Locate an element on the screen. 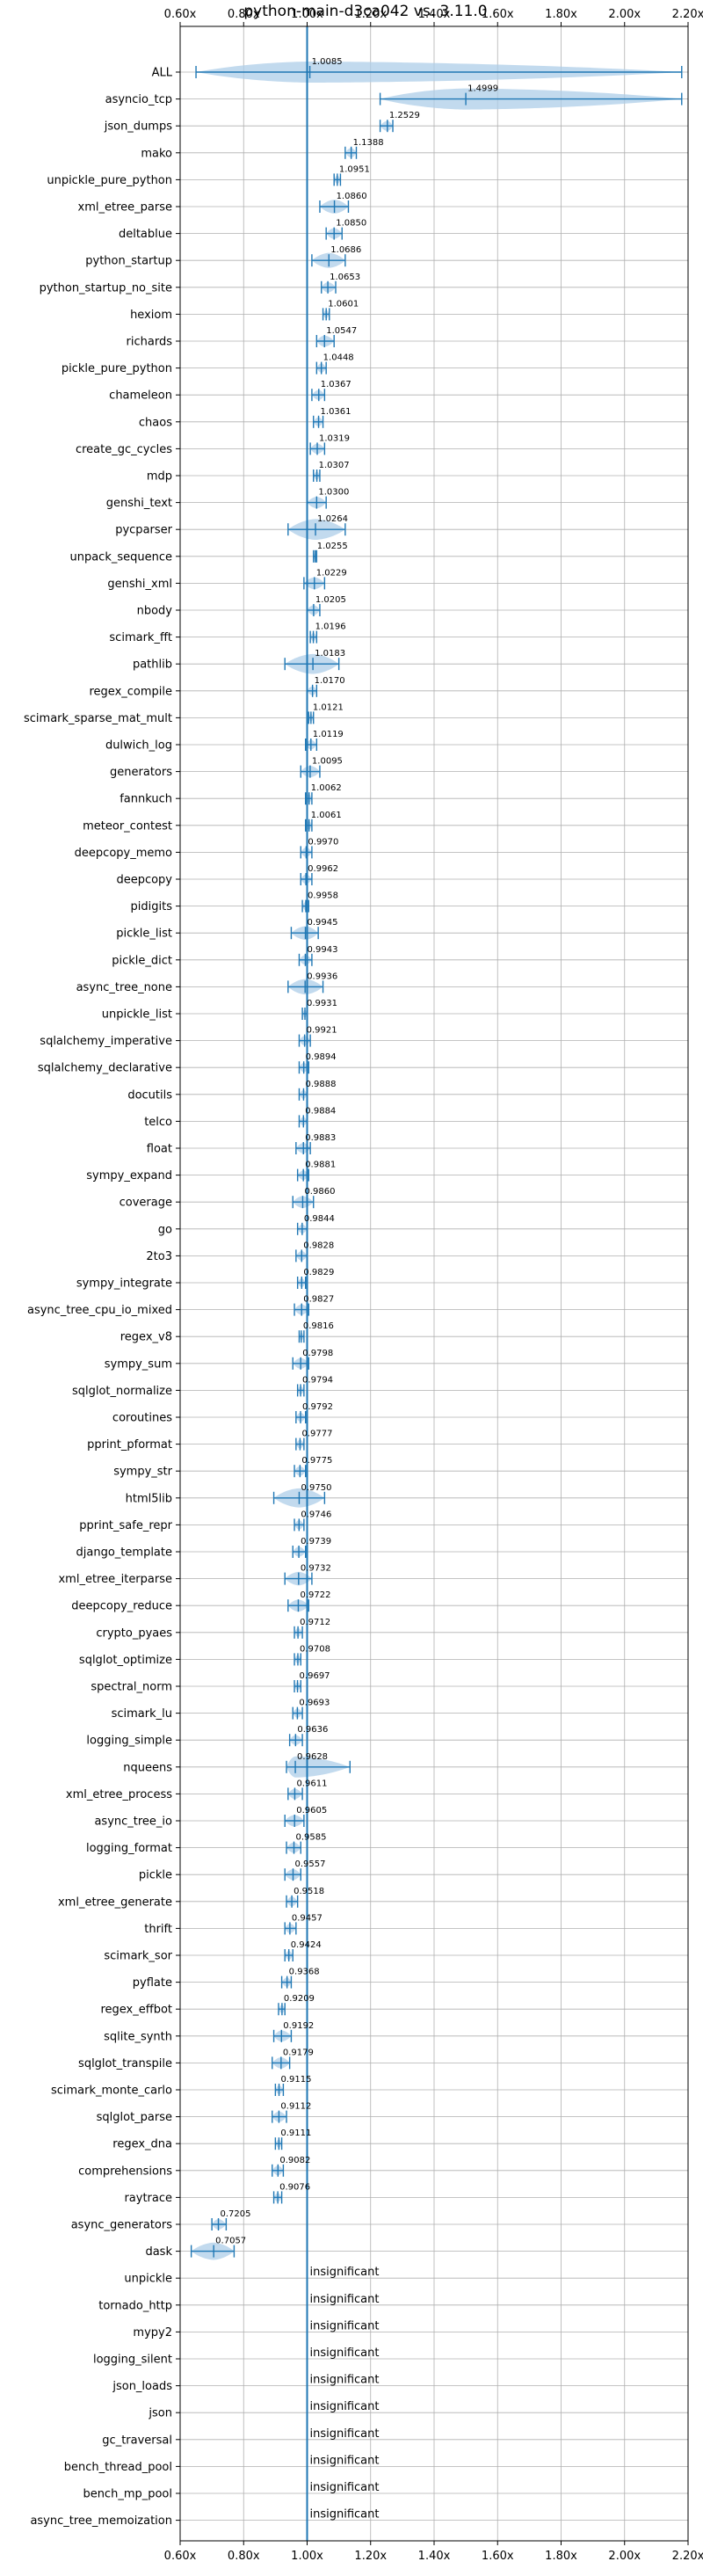 The height and width of the screenshot is (2576, 703). value-label: 0.9112 is located at coordinates (295, 2107).